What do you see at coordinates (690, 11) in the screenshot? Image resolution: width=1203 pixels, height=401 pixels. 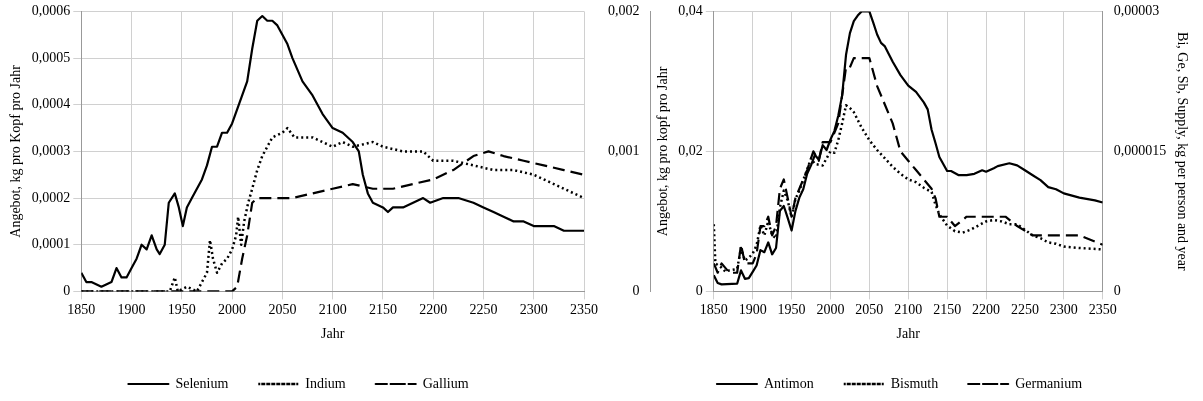 I see `y-tick-label: 0,04` at bounding box center [690, 11].